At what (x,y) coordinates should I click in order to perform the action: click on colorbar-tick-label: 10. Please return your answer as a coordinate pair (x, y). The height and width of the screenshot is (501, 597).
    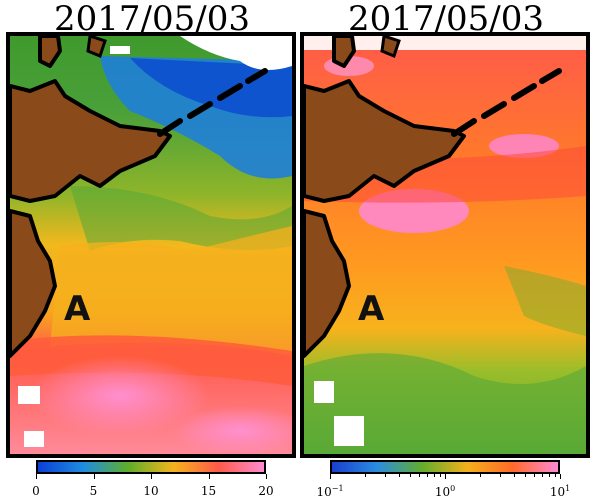
    Looking at the image, I should click on (151, 491).